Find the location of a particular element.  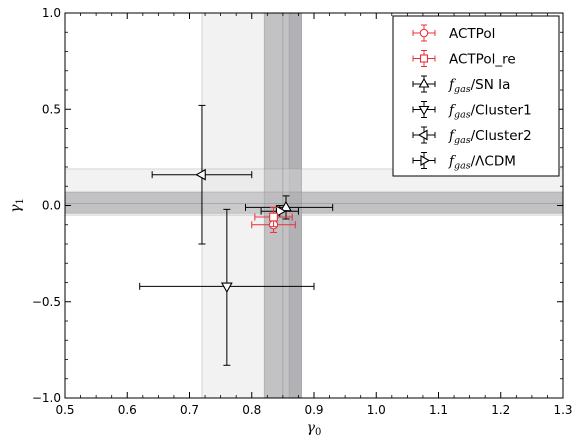

legend-label-cluster2: fgas/Cluster2 is located at coordinates (490, 137).